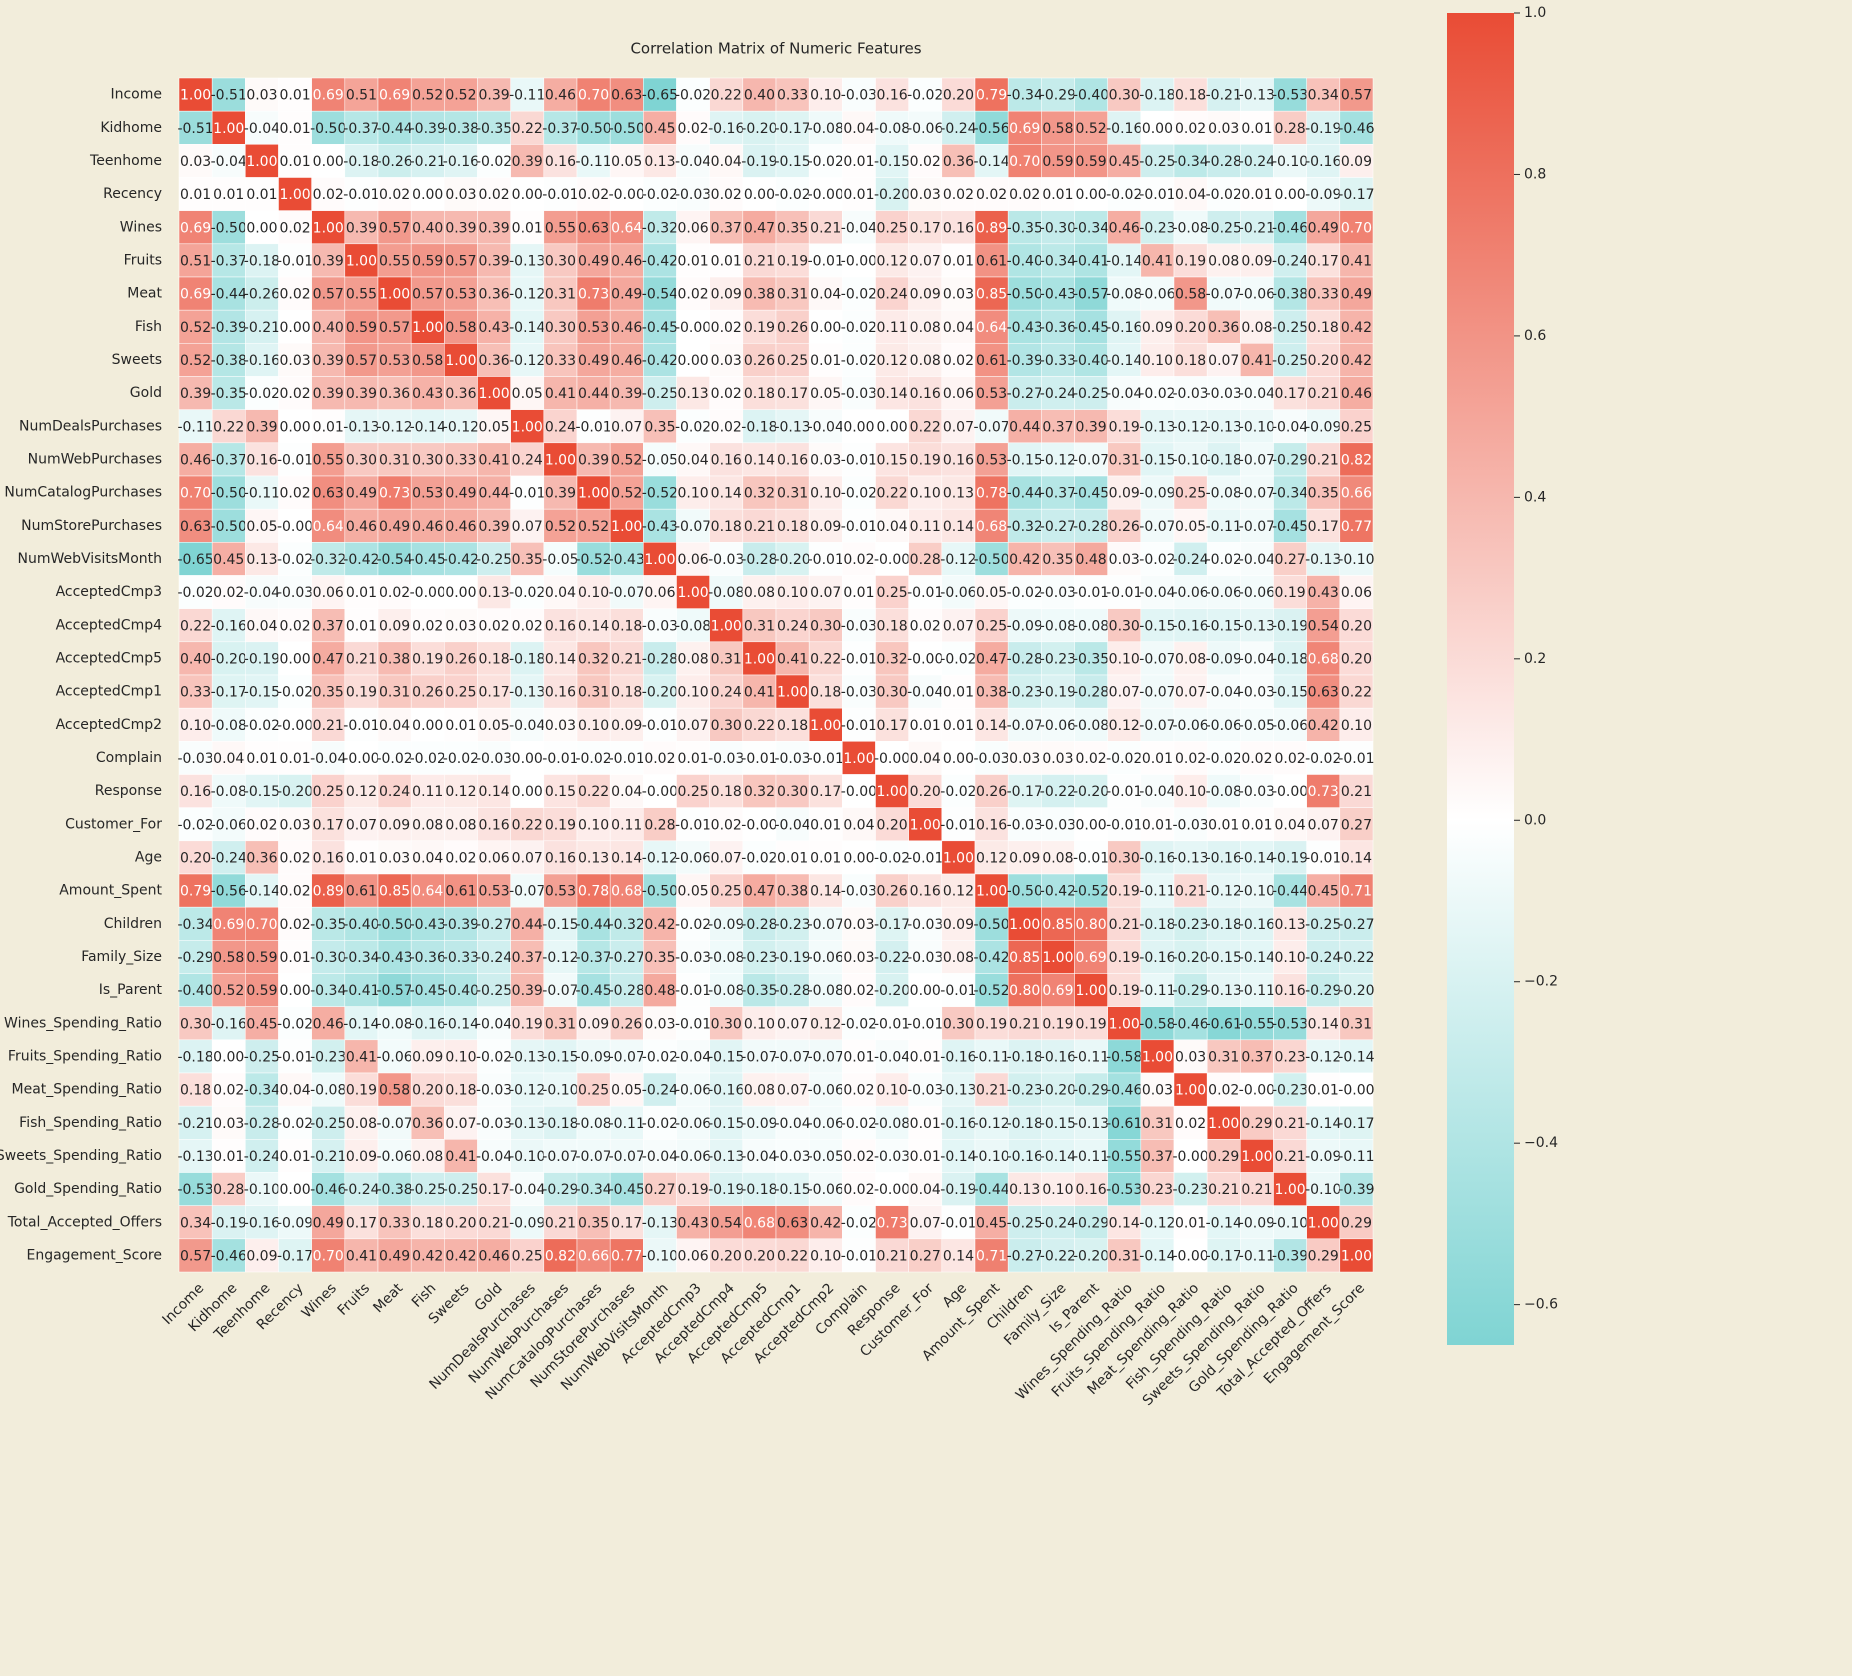 The height and width of the screenshot is (1676, 1852). I want to click on cell-label: 0.42, so click(427, 1256).